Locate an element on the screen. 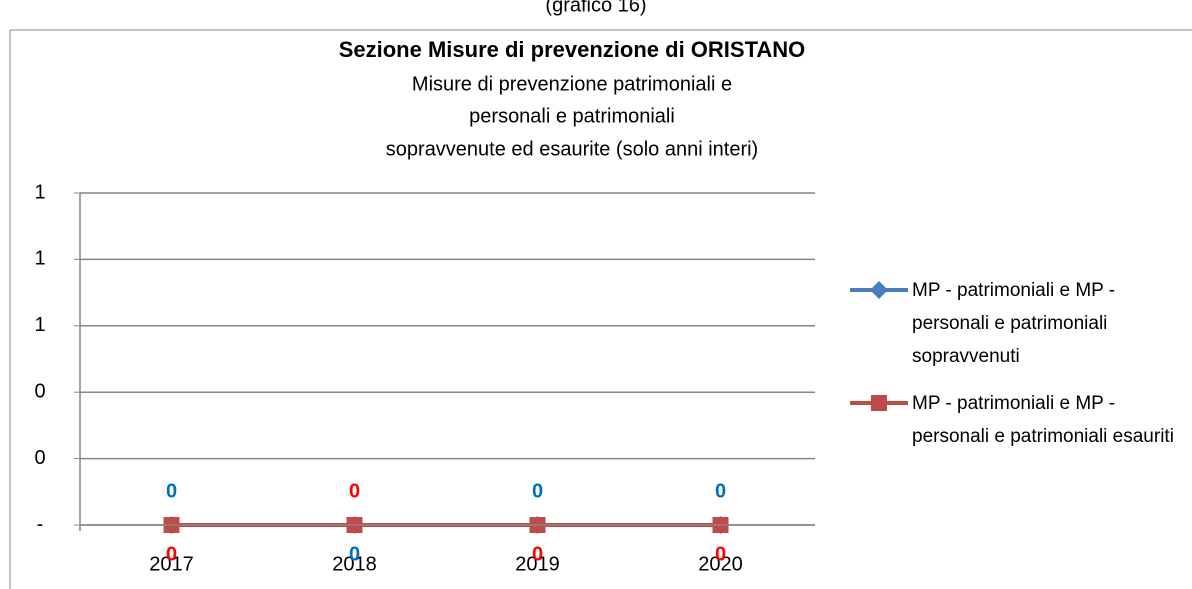 The height and width of the screenshot is (589, 1192). chart-subtitle: personali e patrimoniali is located at coordinates (572, 116).